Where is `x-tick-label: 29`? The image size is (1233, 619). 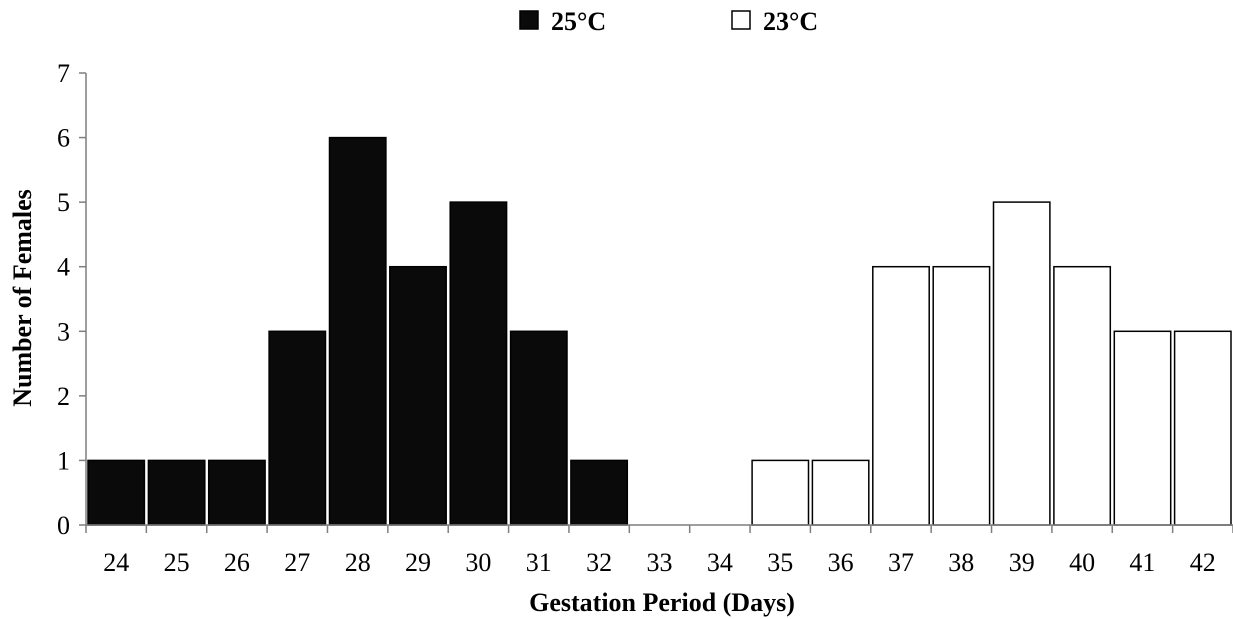 x-tick-label: 29 is located at coordinates (418, 562).